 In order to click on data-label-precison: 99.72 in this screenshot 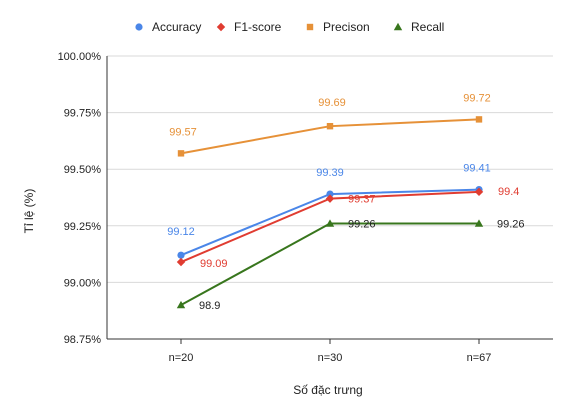, I will do `click(477, 98)`.